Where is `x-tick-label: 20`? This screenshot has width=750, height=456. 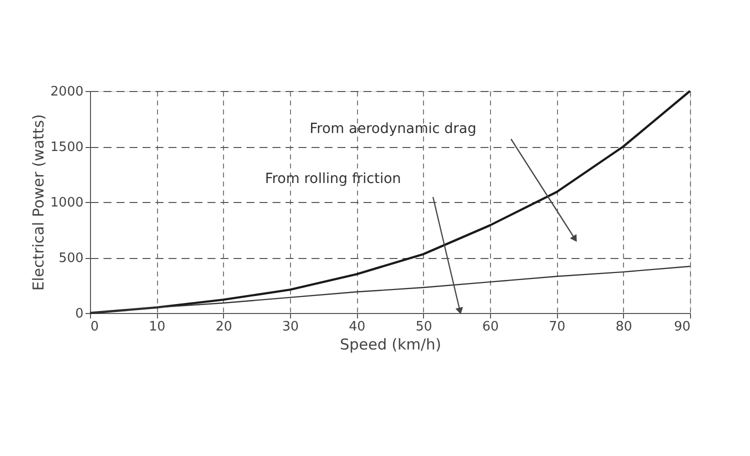 x-tick-label: 20 is located at coordinates (224, 327).